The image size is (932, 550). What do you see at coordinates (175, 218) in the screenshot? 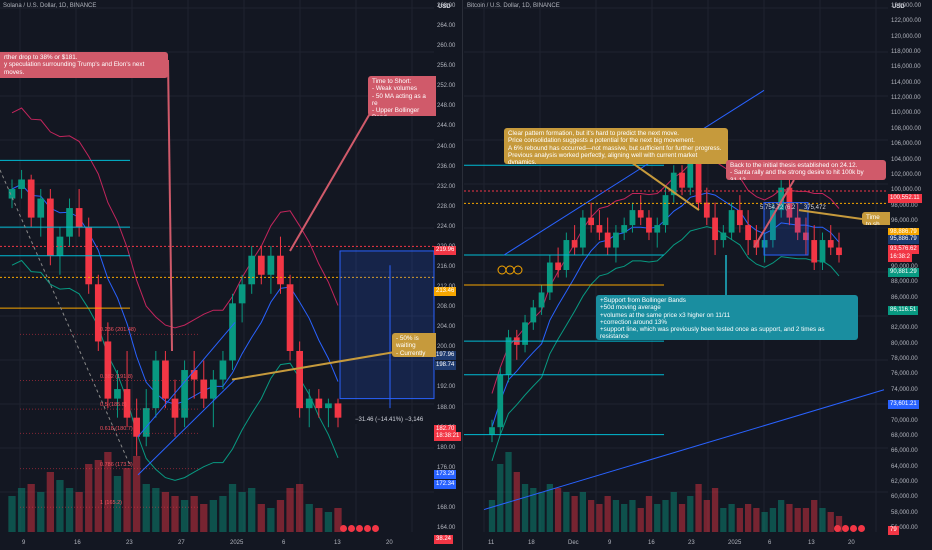
I see `bollinger-upper-line` at bounding box center [175, 218].